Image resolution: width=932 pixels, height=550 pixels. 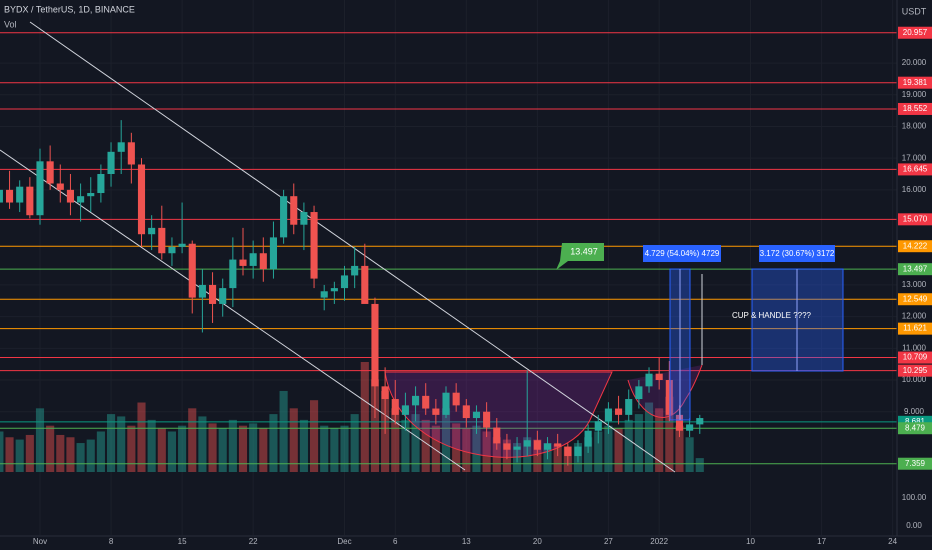 I want to click on y2-tick-label: 100.00, so click(x=914, y=497).